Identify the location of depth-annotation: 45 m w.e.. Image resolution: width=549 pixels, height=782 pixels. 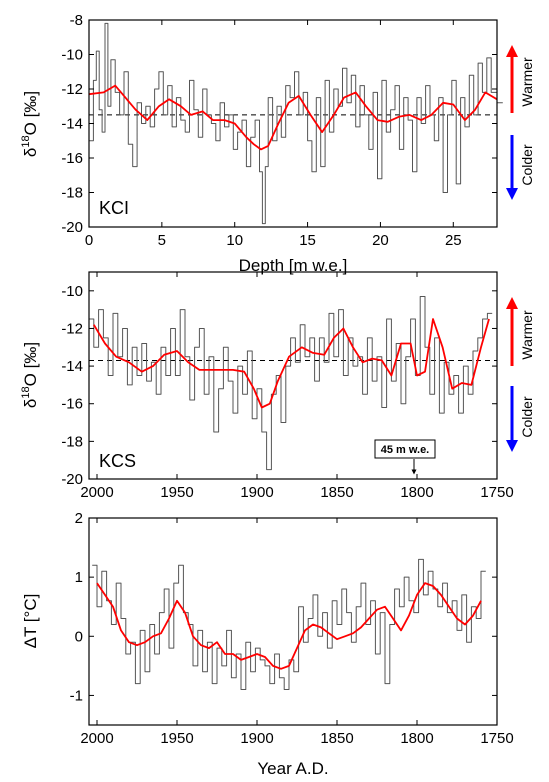
(405, 457).